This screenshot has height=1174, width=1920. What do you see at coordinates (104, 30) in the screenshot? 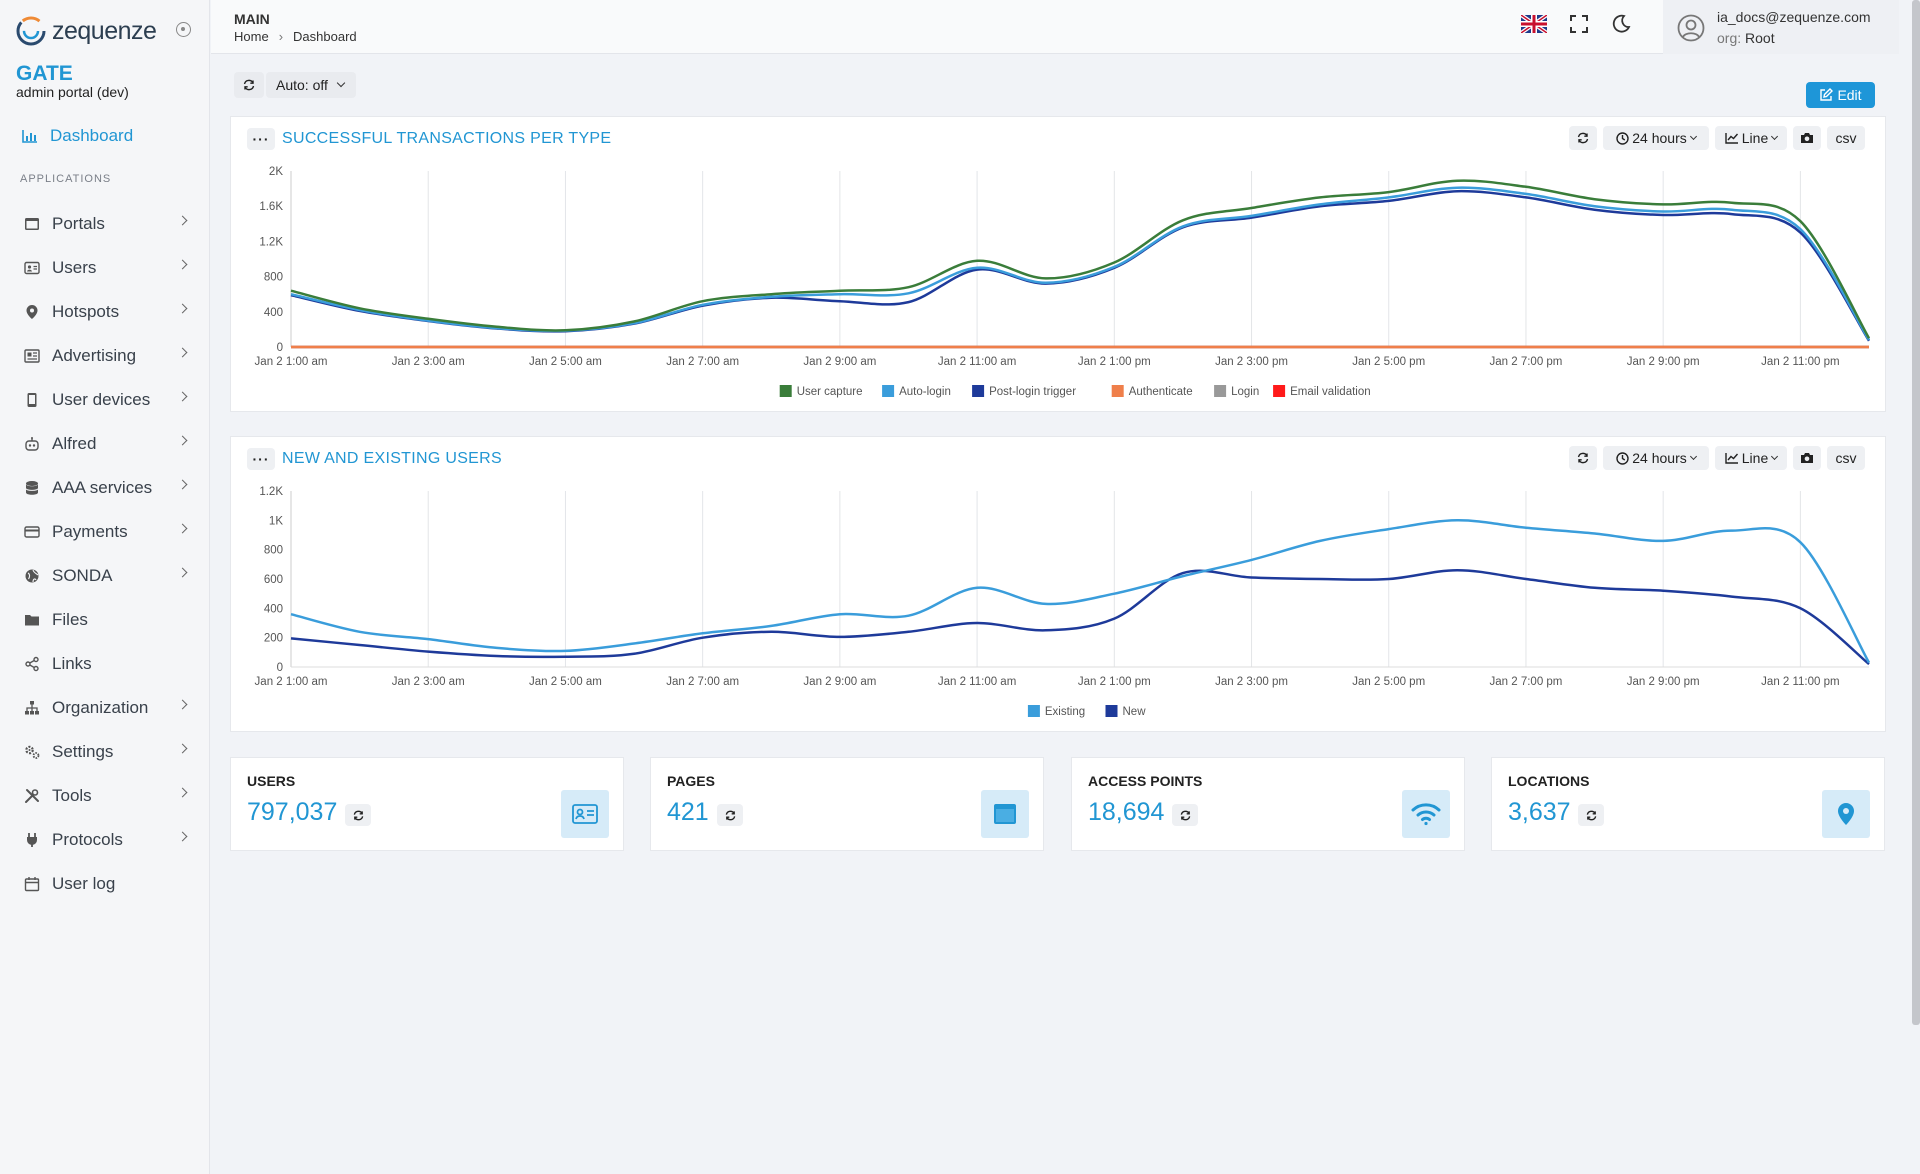
I see `logo-text: zequenze` at bounding box center [104, 30].